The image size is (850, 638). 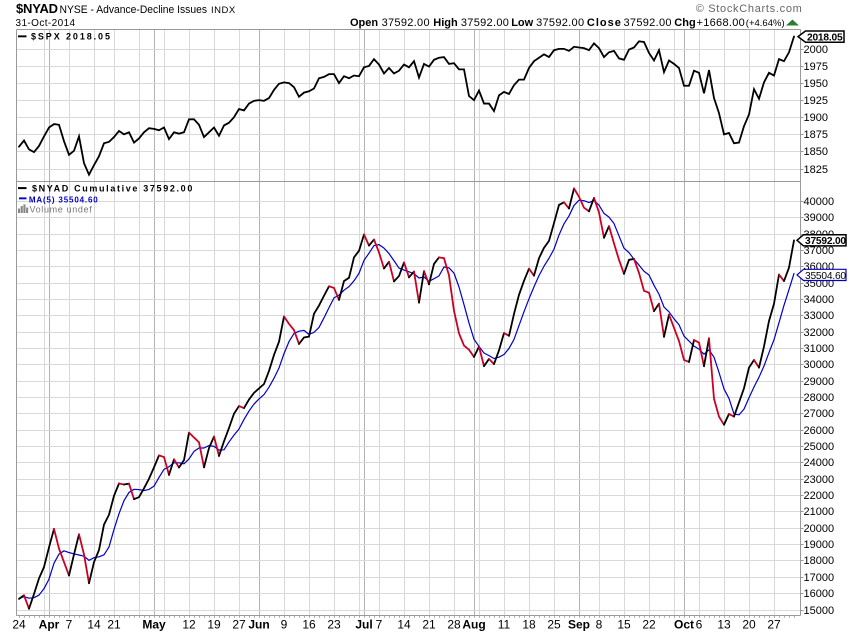 I want to click on svg-text: 34000, so click(x=819, y=300).